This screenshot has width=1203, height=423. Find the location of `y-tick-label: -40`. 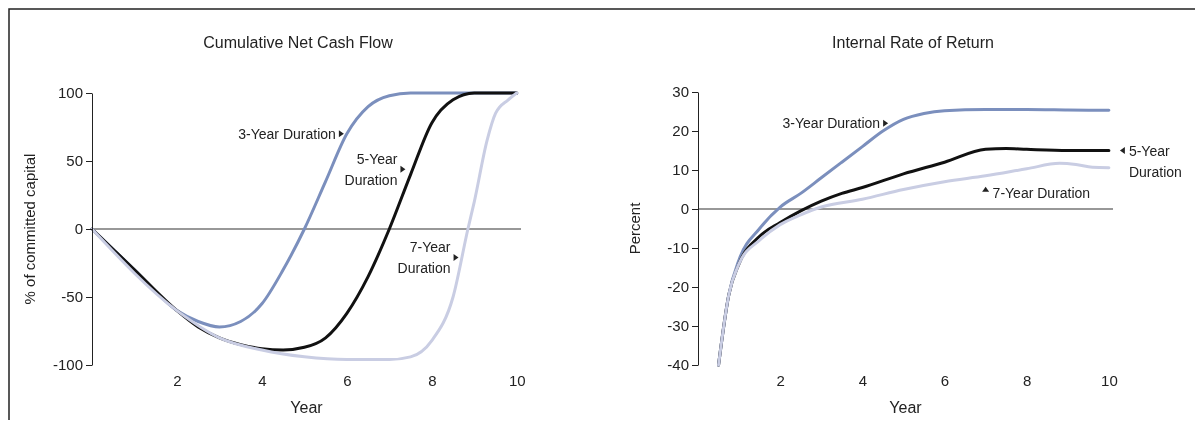

y-tick-label: -40 is located at coordinates (678, 365).